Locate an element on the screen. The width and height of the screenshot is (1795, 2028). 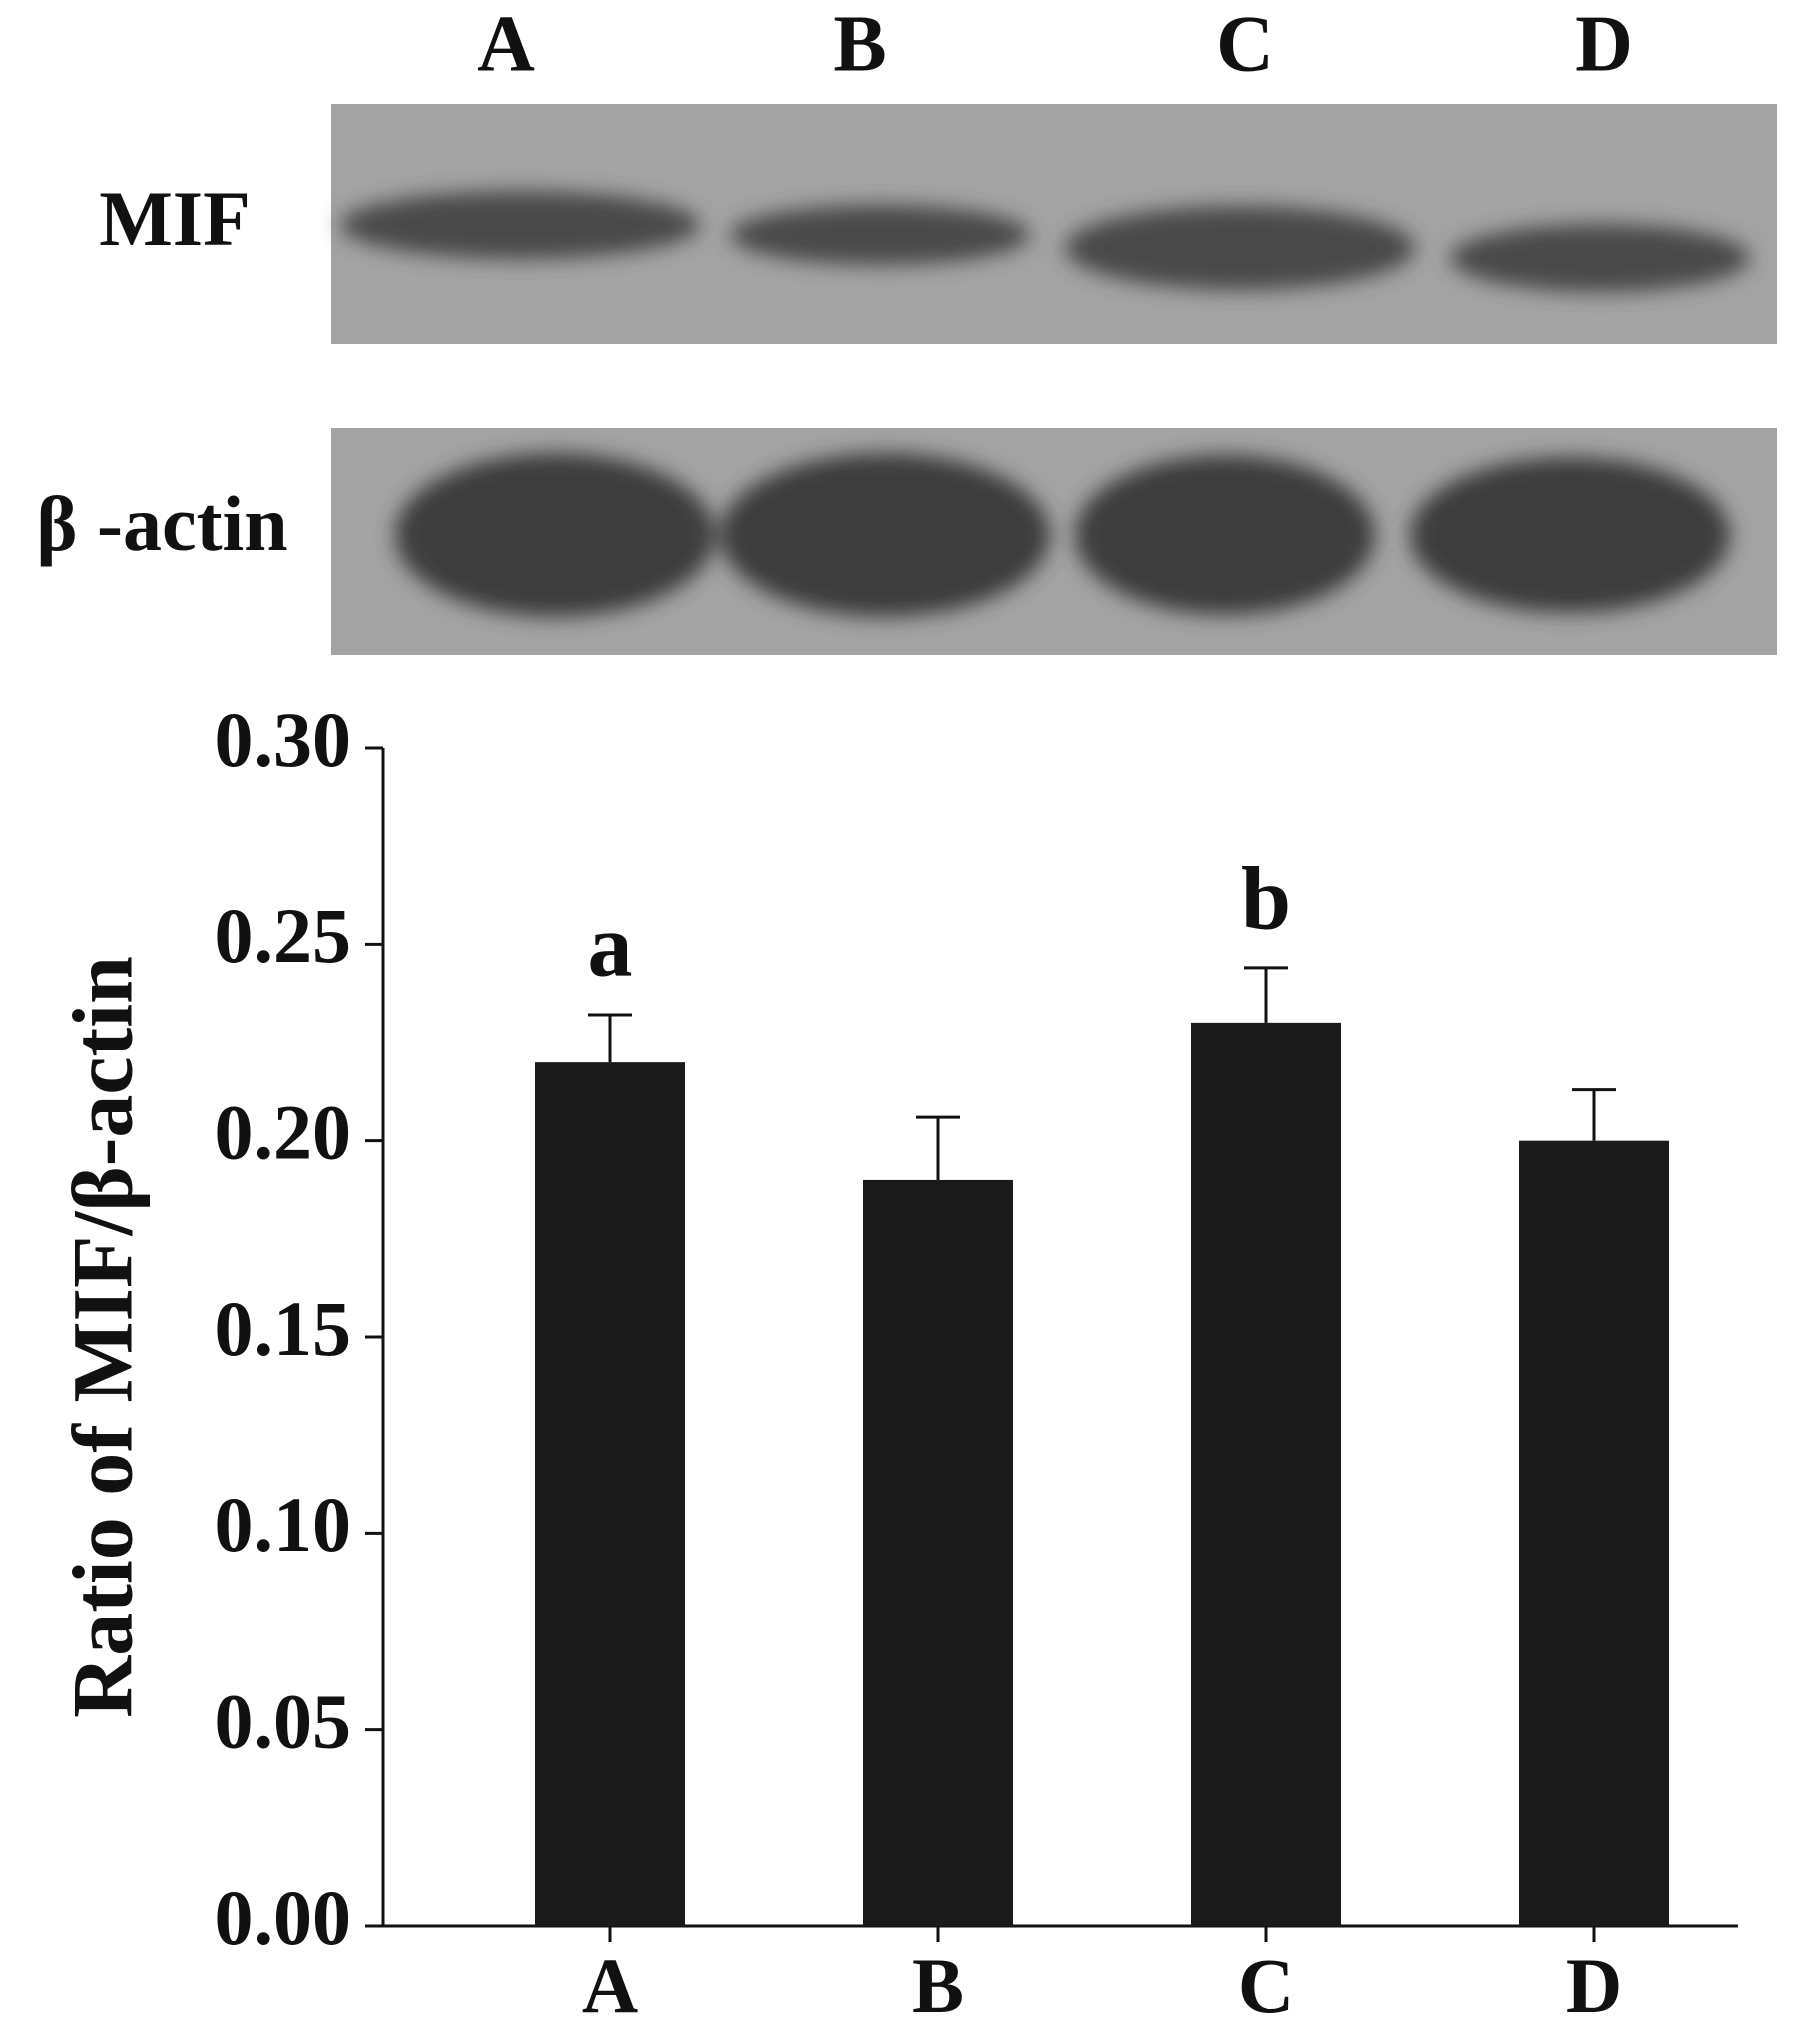
row-label: MIF is located at coordinates (175, 218).